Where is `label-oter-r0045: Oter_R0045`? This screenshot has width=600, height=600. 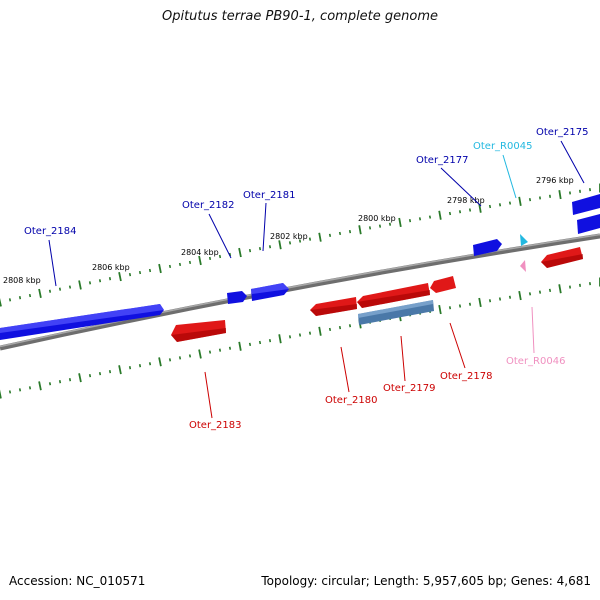 label-oter-r0045: Oter_R0045 is located at coordinates (502, 146).